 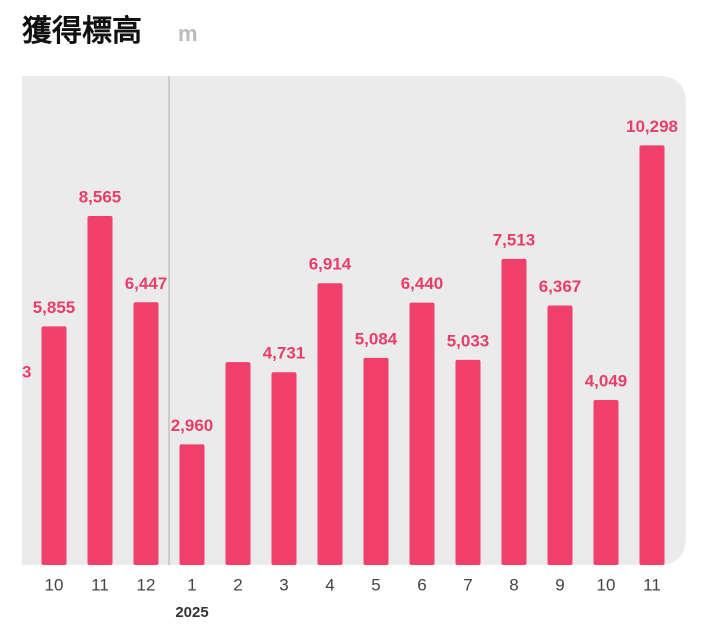 I want to click on value-label: 6,914, so click(x=330, y=264).